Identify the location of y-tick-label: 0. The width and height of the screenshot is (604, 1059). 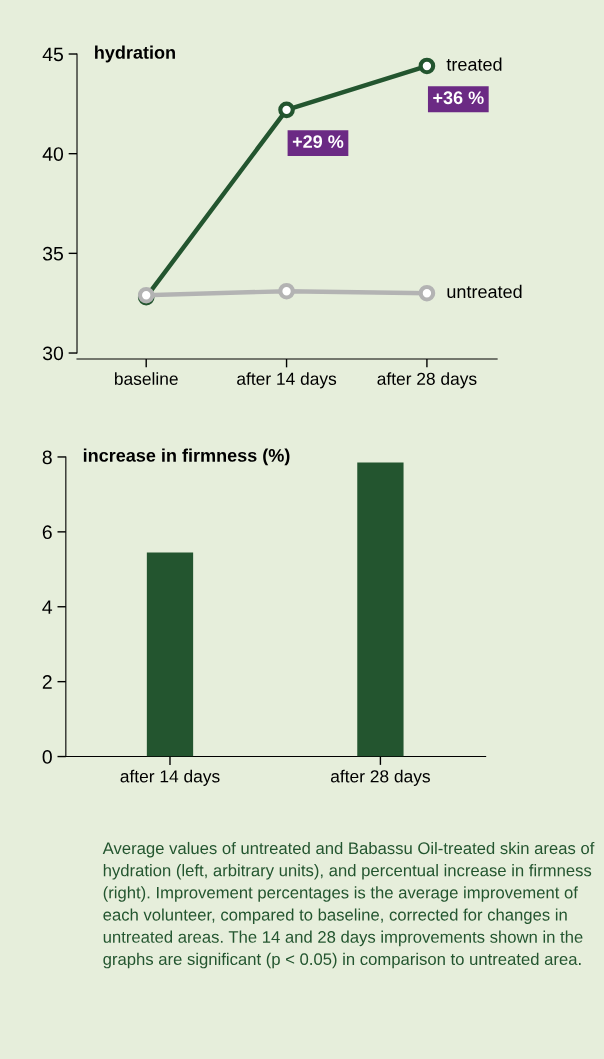
(47, 757).